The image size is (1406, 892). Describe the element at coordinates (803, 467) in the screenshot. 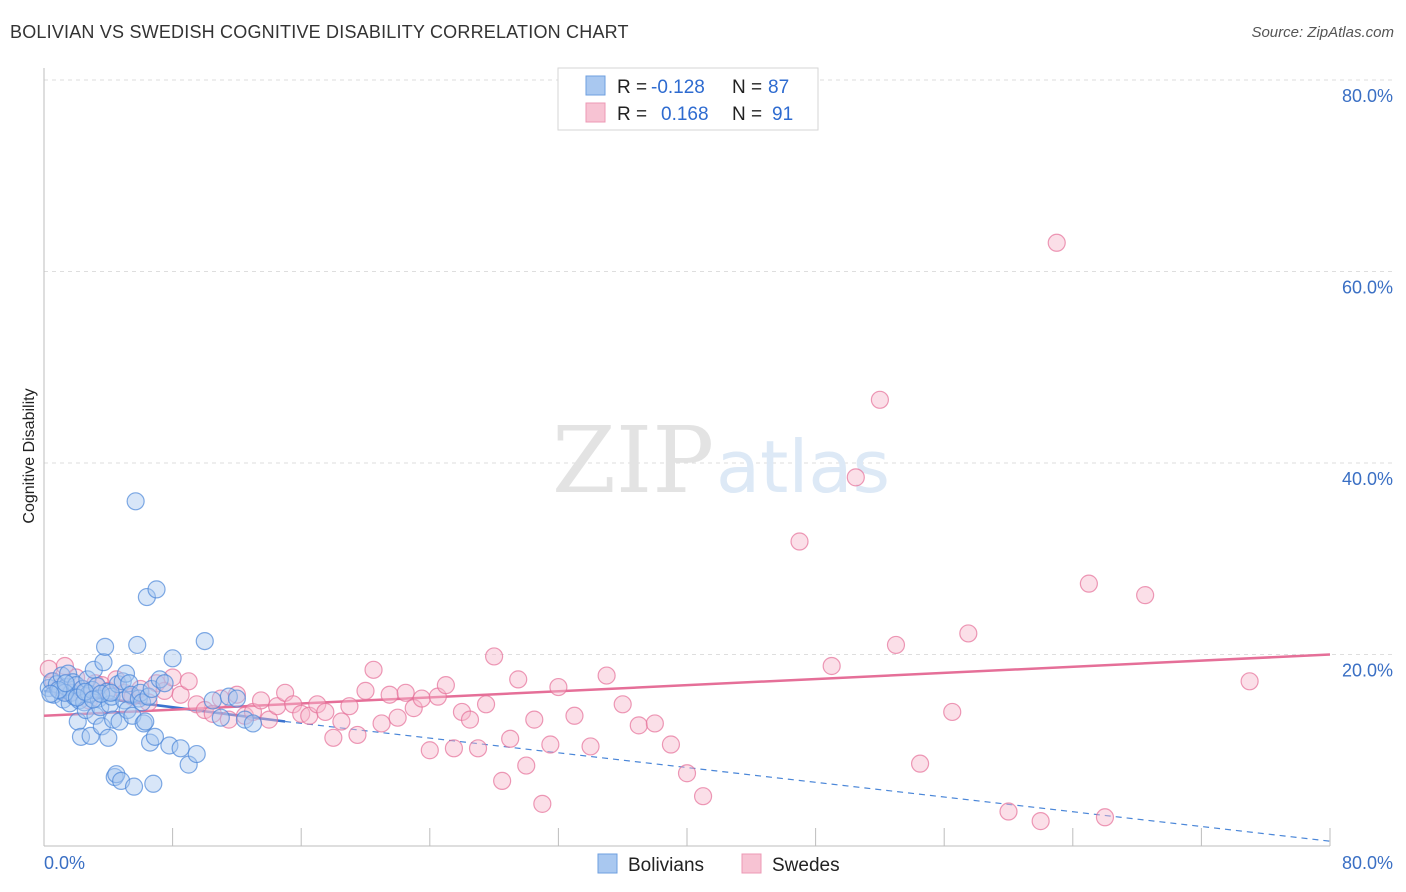

I see `watermark-atlas: atlas` at that location.